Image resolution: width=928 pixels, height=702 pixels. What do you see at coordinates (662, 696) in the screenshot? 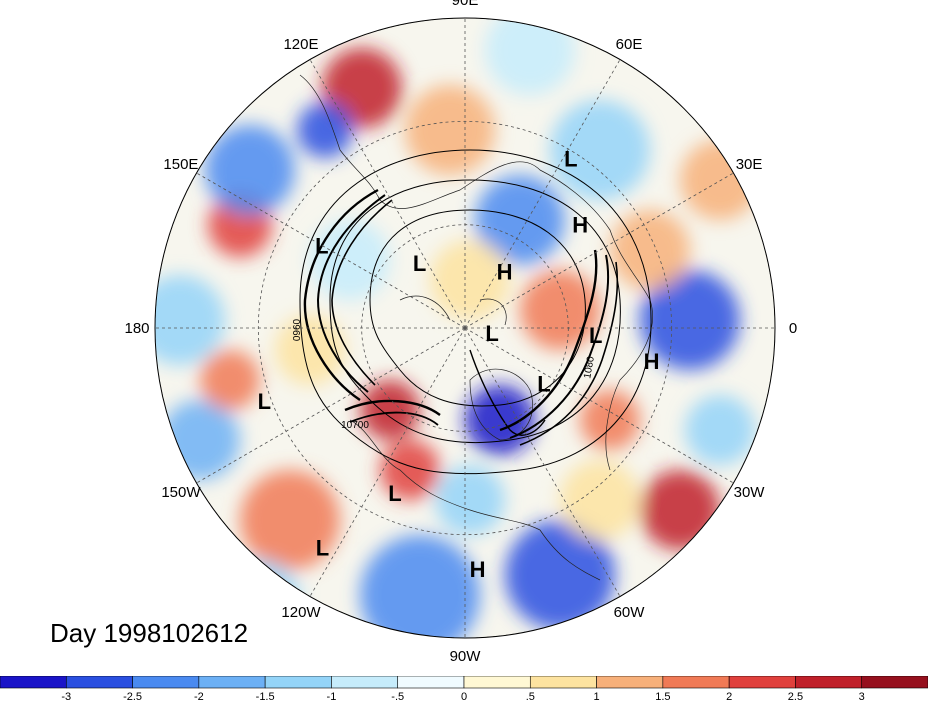
I see `colorbar-tick-label: 1.5` at bounding box center [662, 696].